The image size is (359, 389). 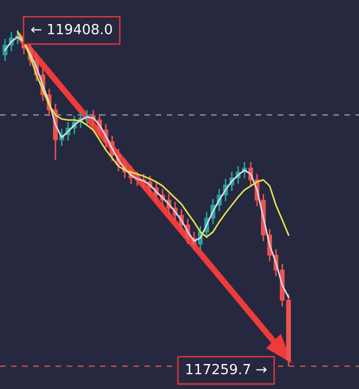 What do you see at coordinates (226, 369) in the screenshot?
I see `annotation: 117259.7 →` at bounding box center [226, 369].